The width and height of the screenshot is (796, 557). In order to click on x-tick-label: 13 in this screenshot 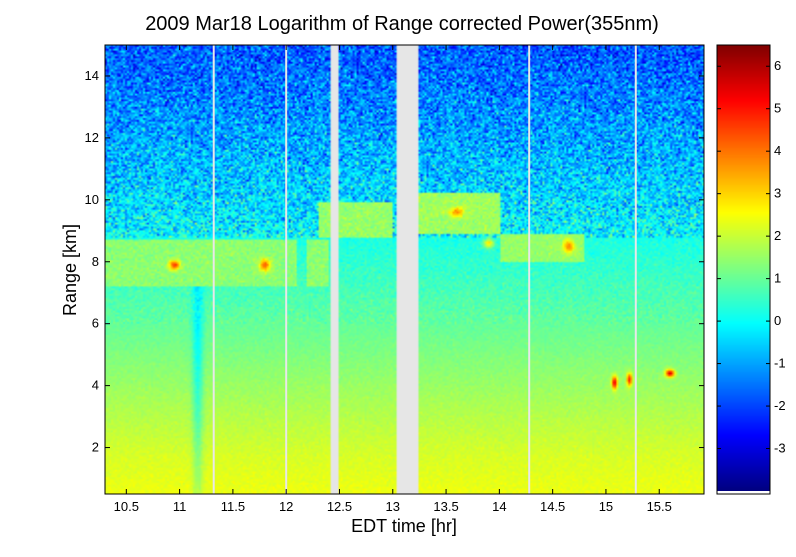, I will do `click(393, 506)`.